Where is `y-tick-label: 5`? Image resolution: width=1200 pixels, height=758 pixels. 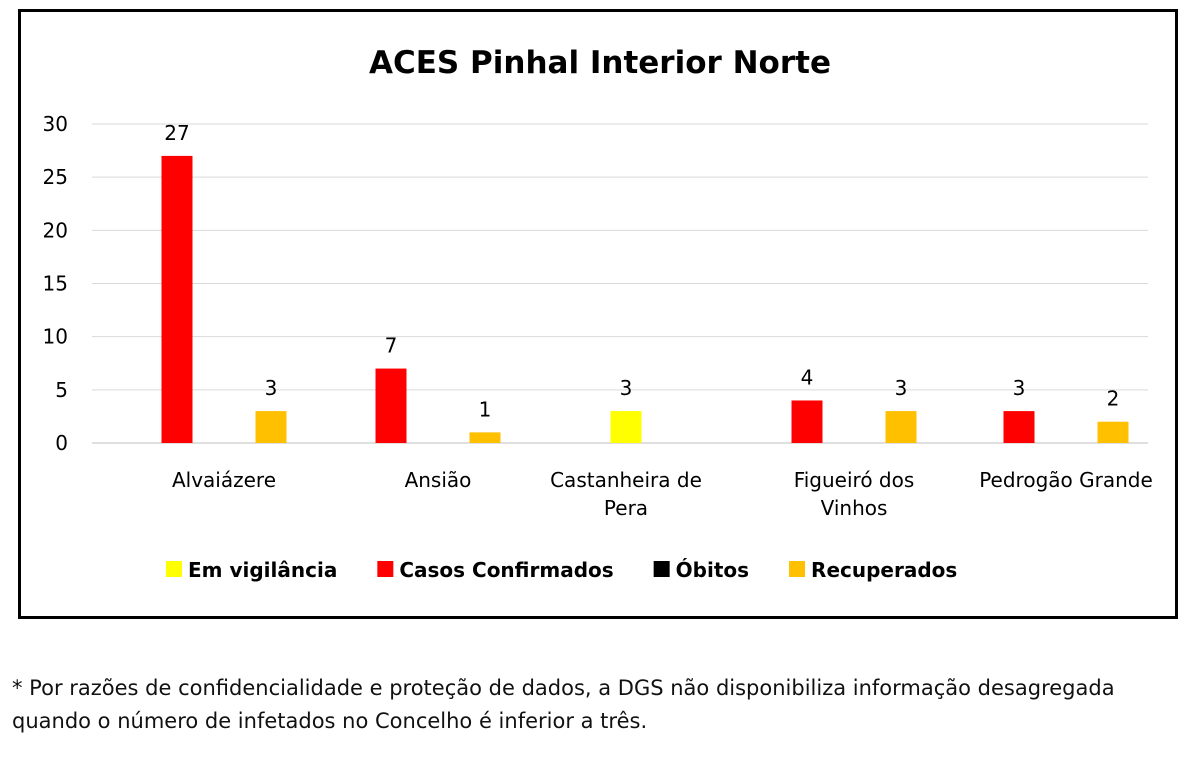
y-tick-label: 5 is located at coordinates (61, 390).